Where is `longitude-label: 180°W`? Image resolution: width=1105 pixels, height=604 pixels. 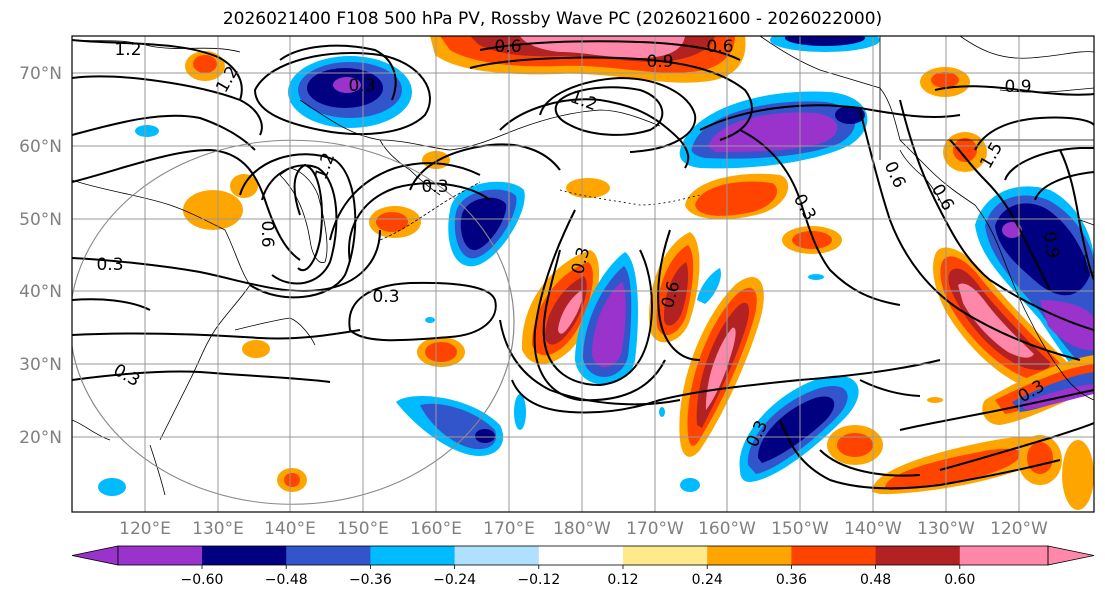 longitude-label: 180°W is located at coordinates (582, 529).